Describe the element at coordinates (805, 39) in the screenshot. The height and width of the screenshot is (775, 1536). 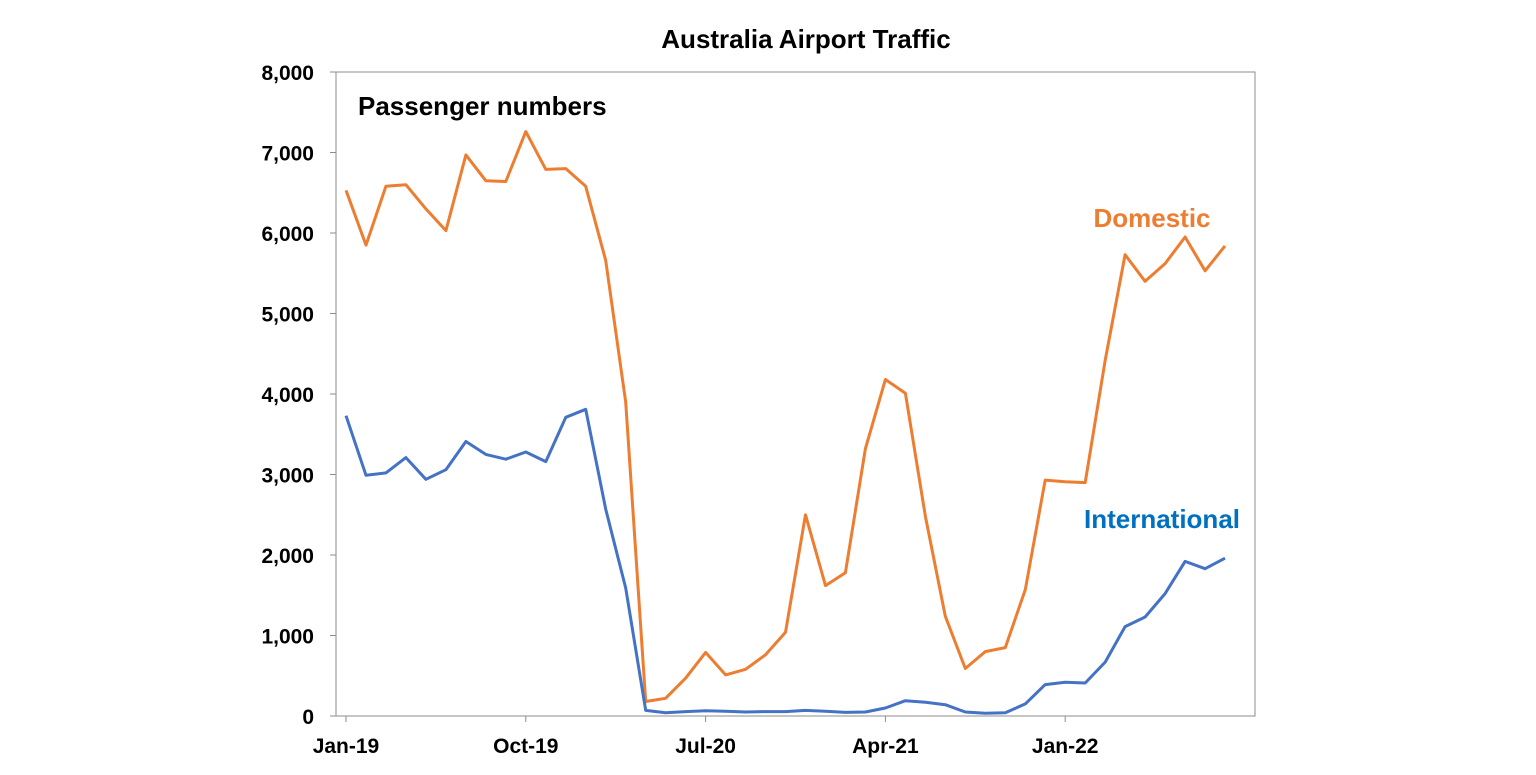
I see `chart-title: Australia Airport Traffic` at that location.